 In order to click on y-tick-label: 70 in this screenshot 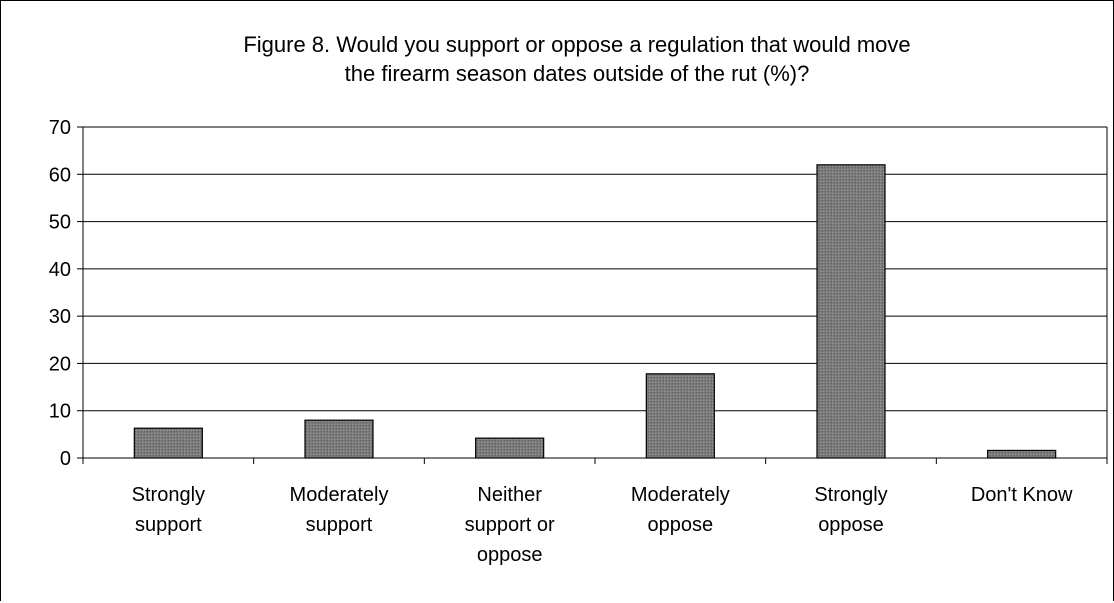, I will do `click(60, 128)`.